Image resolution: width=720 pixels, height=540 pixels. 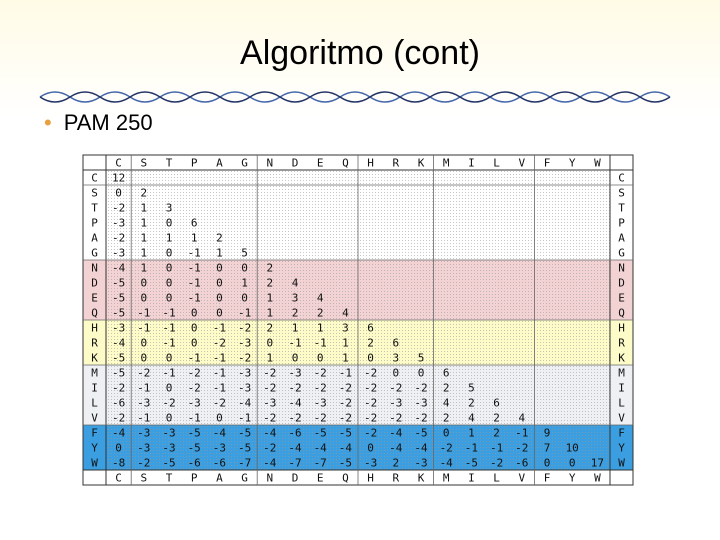 I want to click on row-header: I, so click(x=94, y=388).